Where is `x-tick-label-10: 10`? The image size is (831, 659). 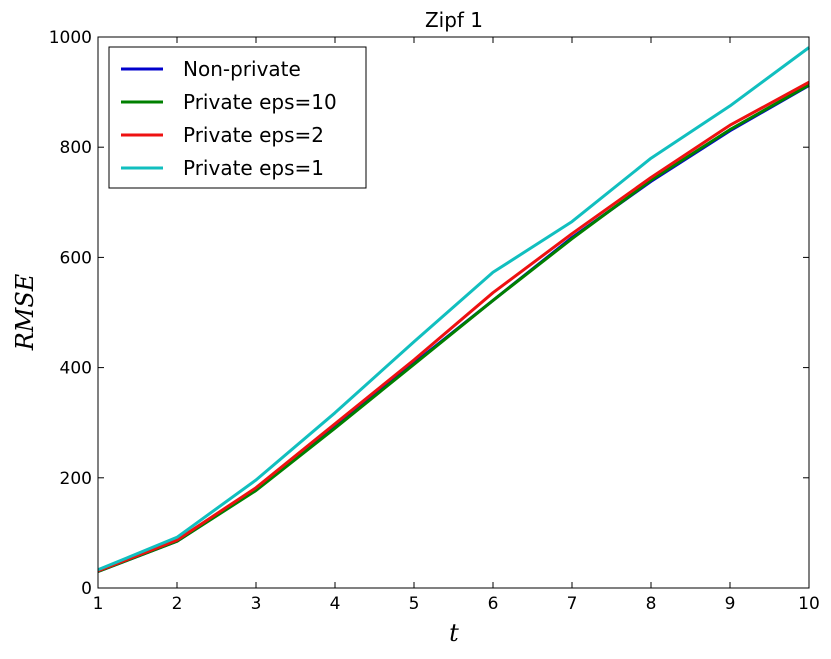
x-tick-label-10: 10 is located at coordinates (809, 604).